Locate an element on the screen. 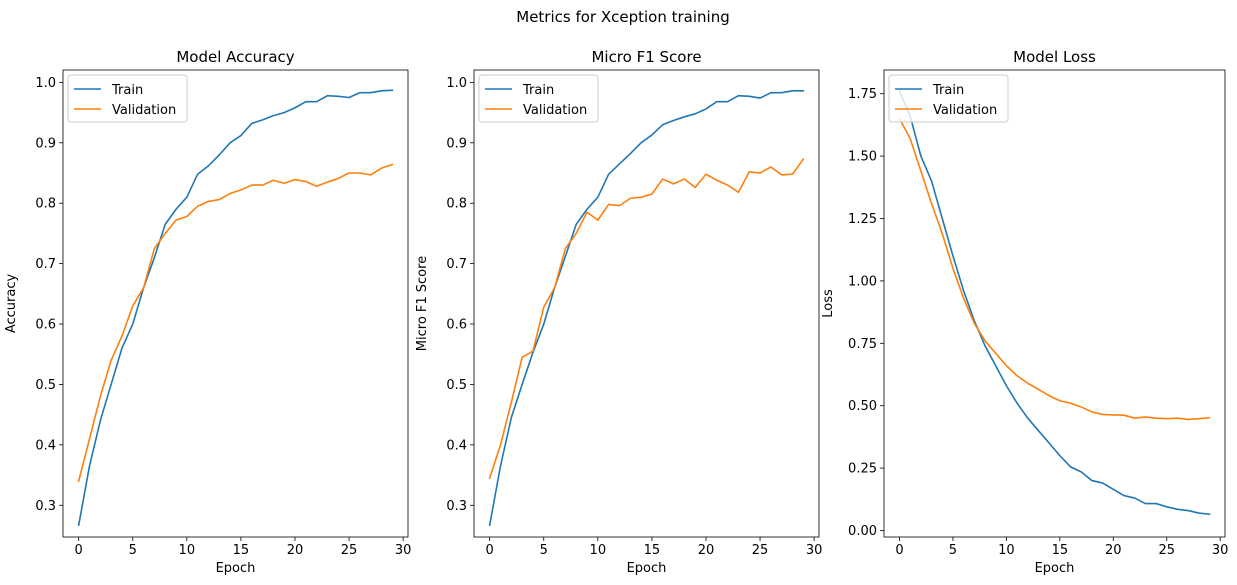 This screenshot has height=585, width=1237. chart-accuracy-xtick-label: 30 is located at coordinates (403, 550).